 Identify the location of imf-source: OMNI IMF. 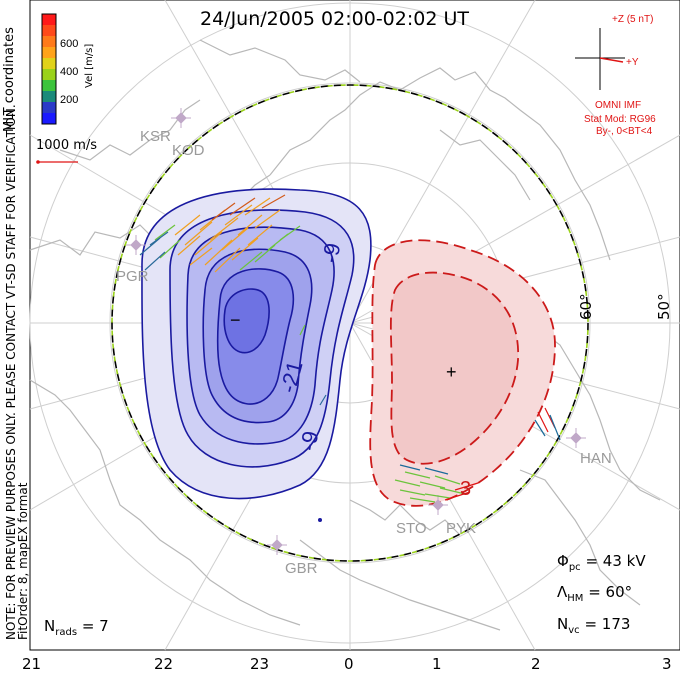
(618, 105).